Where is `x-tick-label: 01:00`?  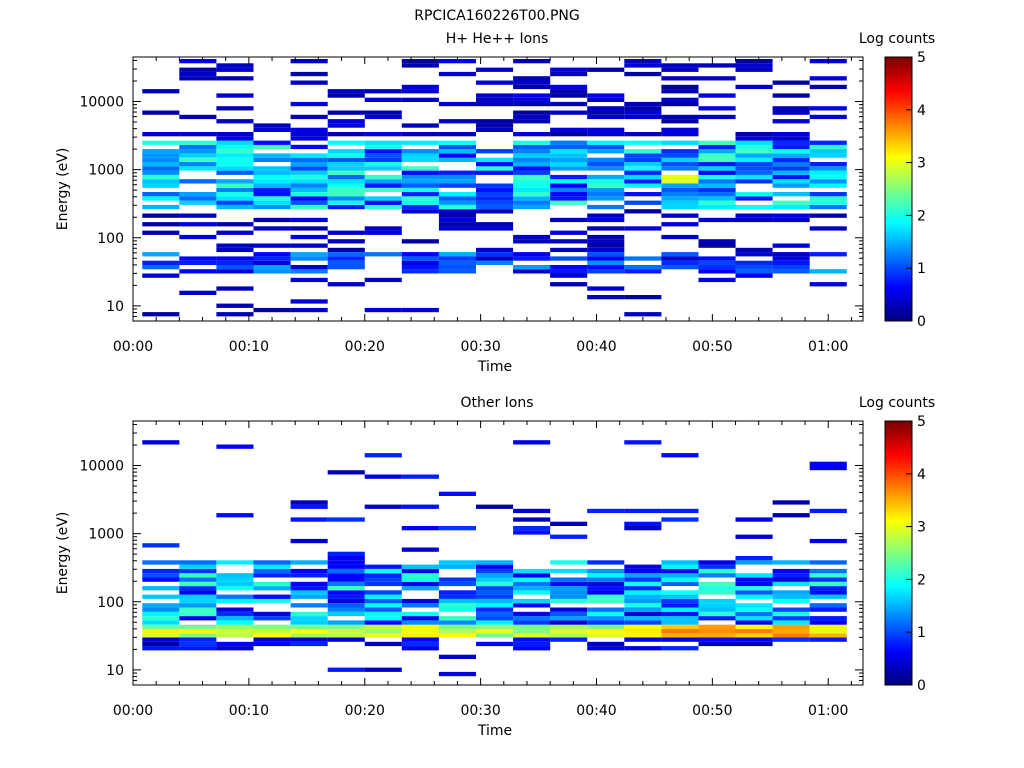 x-tick-label: 01:00 is located at coordinates (828, 347).